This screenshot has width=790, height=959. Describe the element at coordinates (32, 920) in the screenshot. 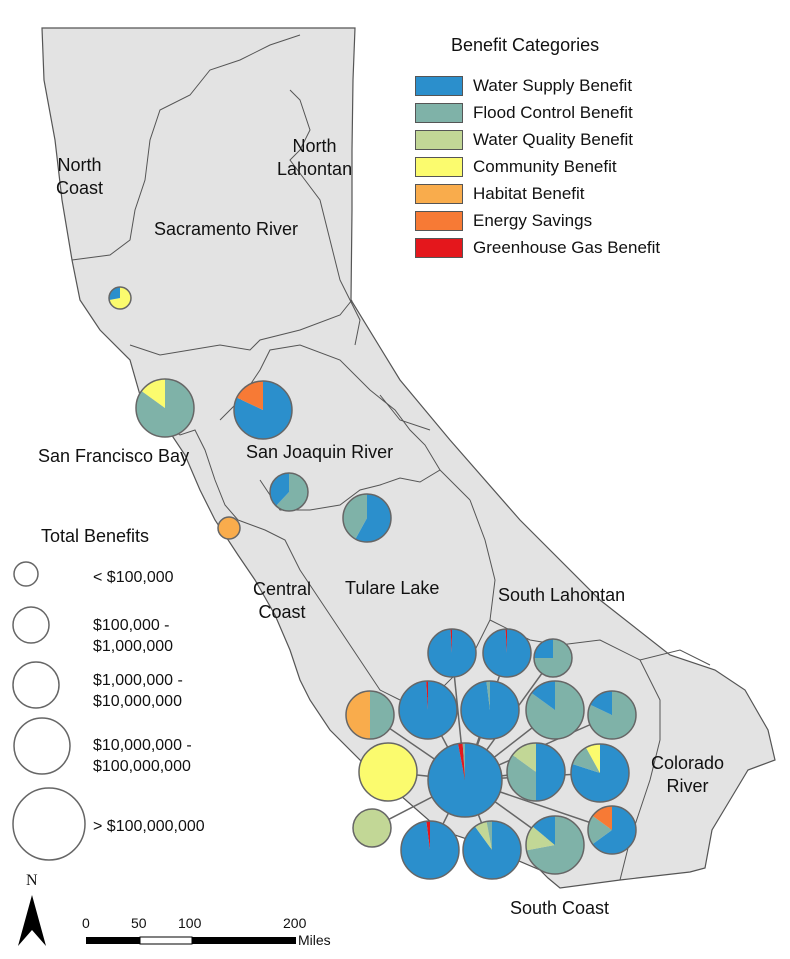

I see `north-arrow-icon` at that location.